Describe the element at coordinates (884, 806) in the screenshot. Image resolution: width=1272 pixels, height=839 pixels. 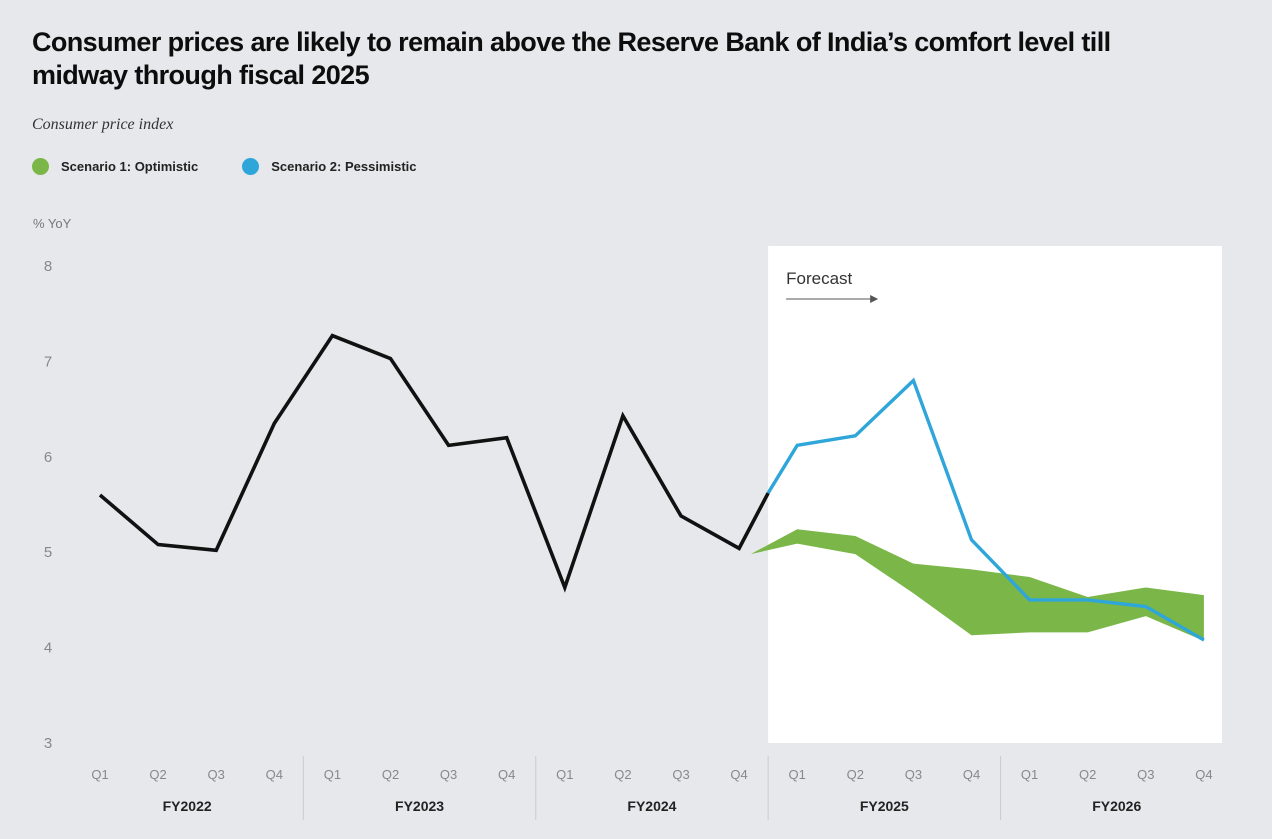
I see `x-tick-fiscal-year: FY2025` at that location.